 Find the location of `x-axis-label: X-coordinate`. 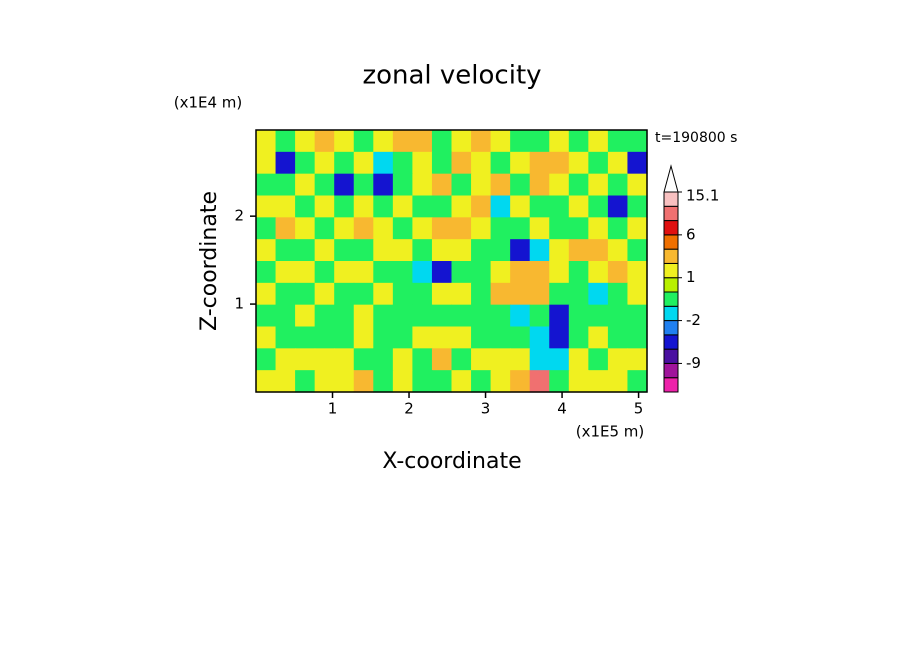

x-axis-label: X-coordinate is located at coordinates (451, 461).